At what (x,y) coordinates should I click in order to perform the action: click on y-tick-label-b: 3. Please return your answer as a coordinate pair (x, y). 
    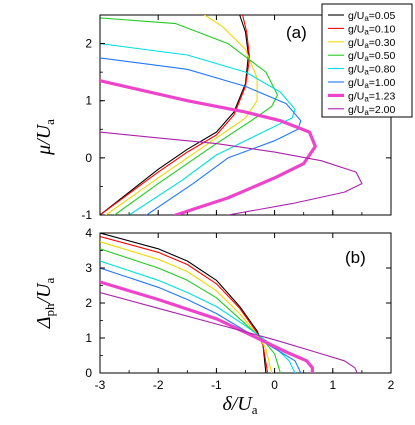
    Looking at the image, I should click on (88, 268).